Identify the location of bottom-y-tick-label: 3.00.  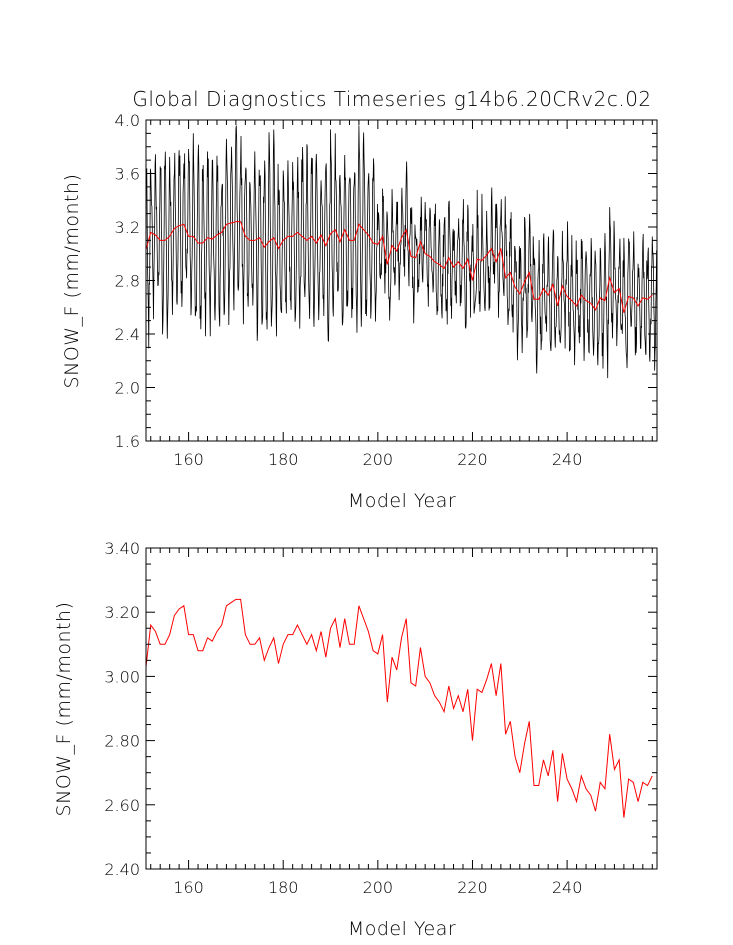
(122, 676).